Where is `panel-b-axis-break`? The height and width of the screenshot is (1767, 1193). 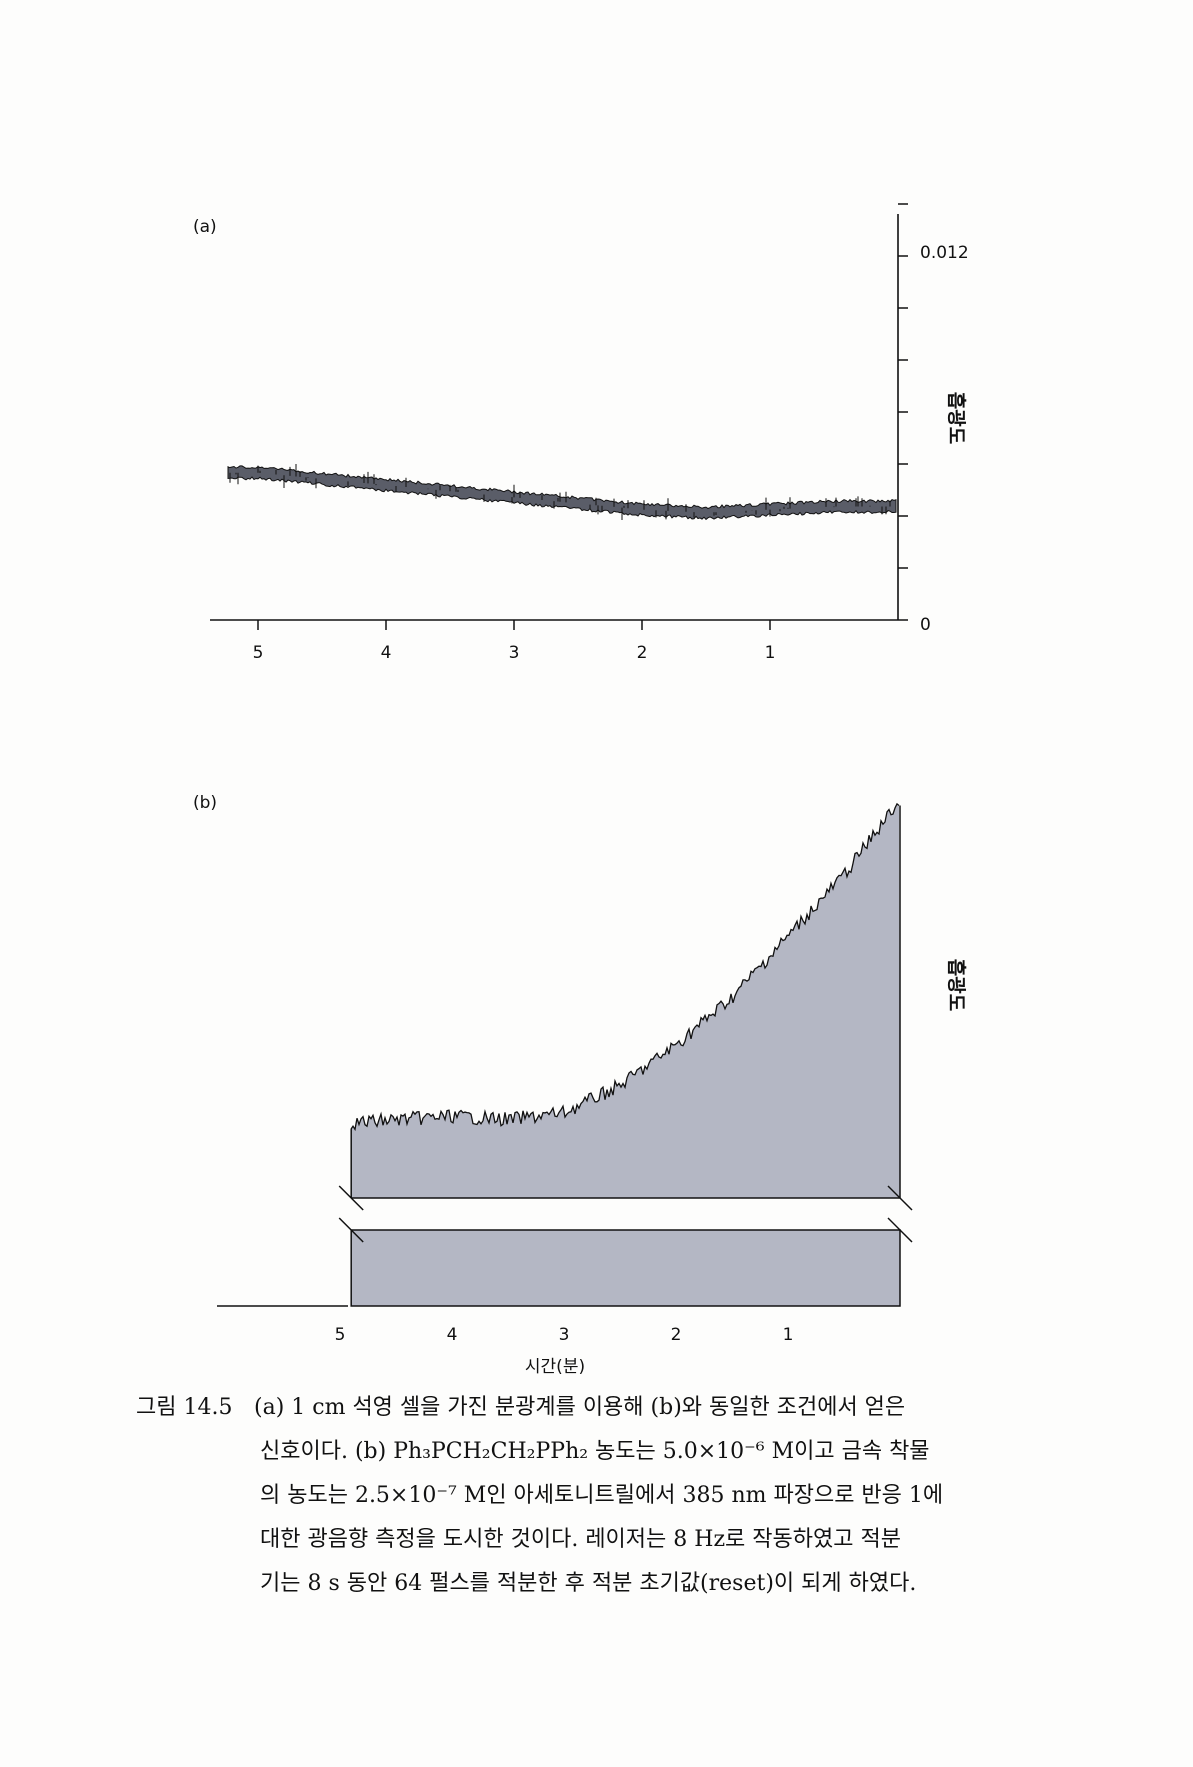 panel-b-axis-break is located at coordinates (625, 1214).